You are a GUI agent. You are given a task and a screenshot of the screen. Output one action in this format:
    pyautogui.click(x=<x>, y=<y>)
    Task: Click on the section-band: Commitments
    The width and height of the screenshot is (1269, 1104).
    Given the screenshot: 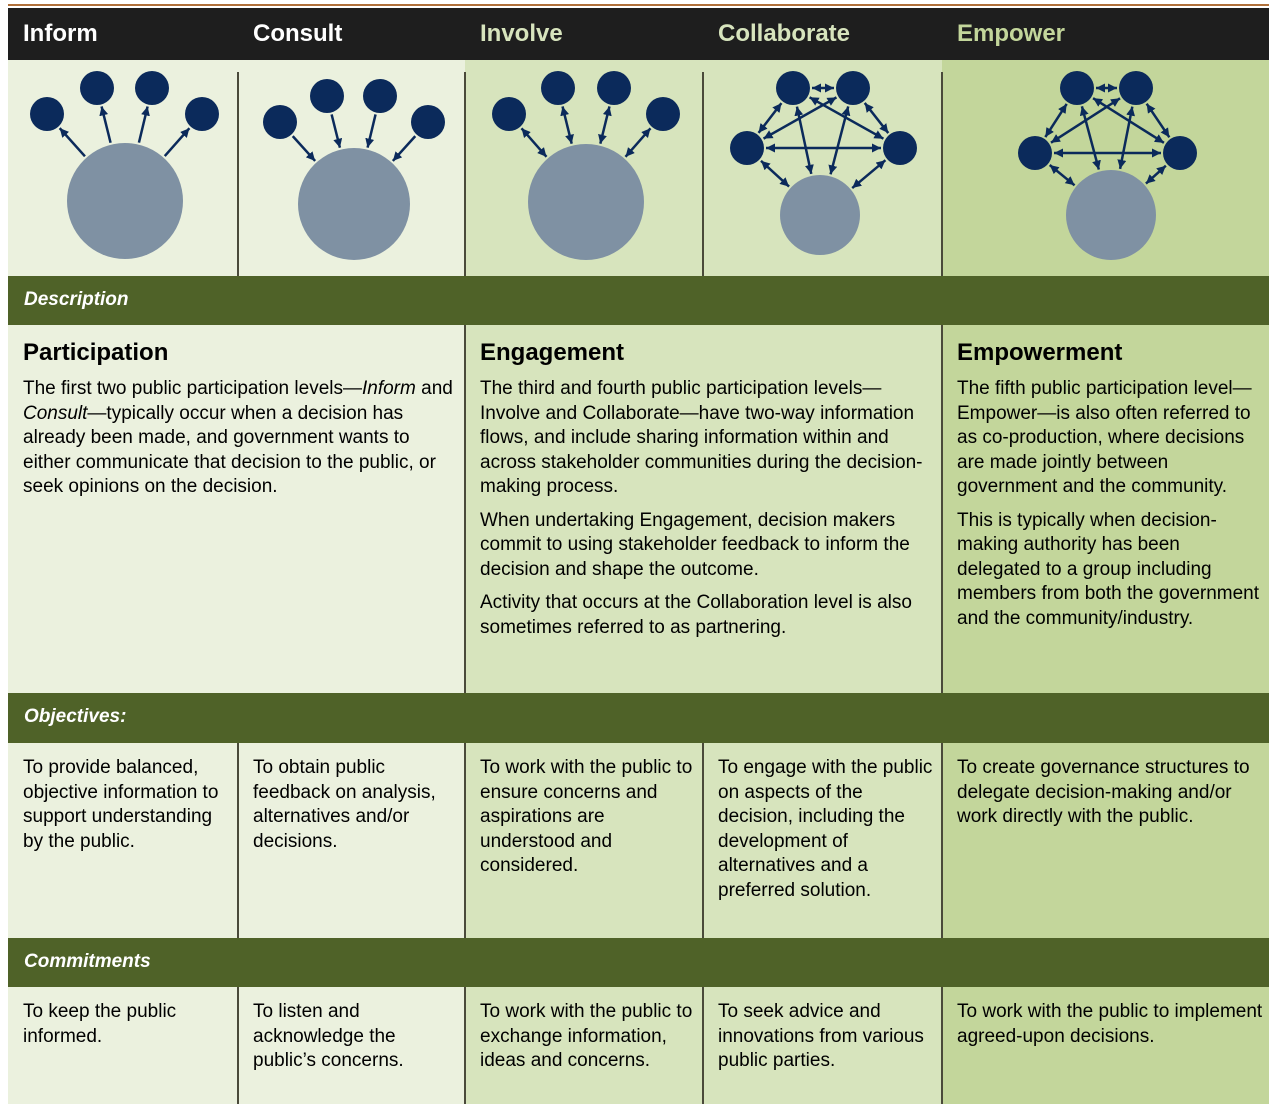 What is the action you would take?
    pyautogui.click(x=638, y=963)
    